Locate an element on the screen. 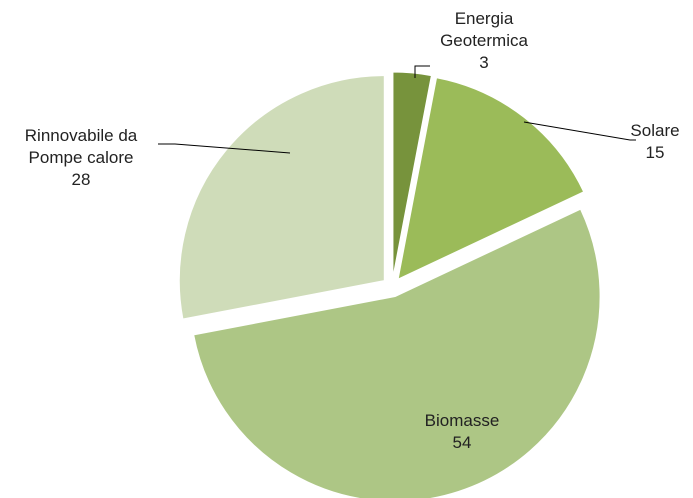 The height and width of the screenshot is (498, 693). category-label: Biomasse is located at coordinates (462, 420).